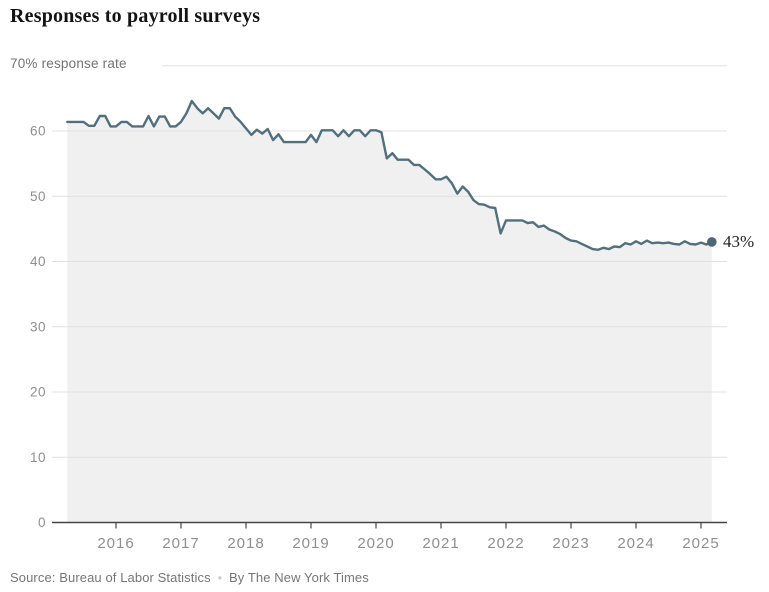 The image size is (769, 592). What do you see at coordinates (180, 543) in the screenshot?
I see `x-tick-label-2017: 2017` at bounding box center [180, 543].